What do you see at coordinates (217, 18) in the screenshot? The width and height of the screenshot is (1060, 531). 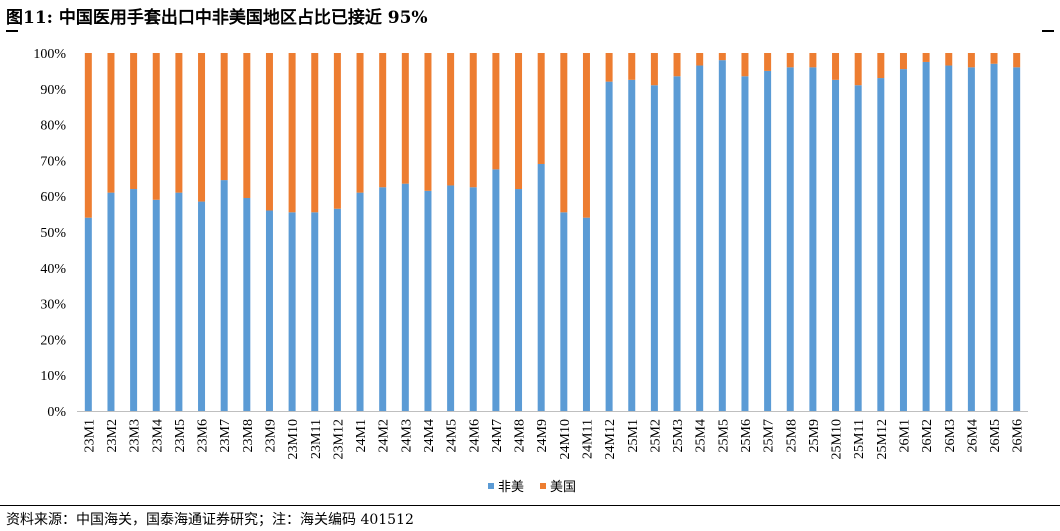 I see `figure-title: 图11: 中国医用手套出口中非美国地区占比已接近 95%` at bounding box center [217, 18].